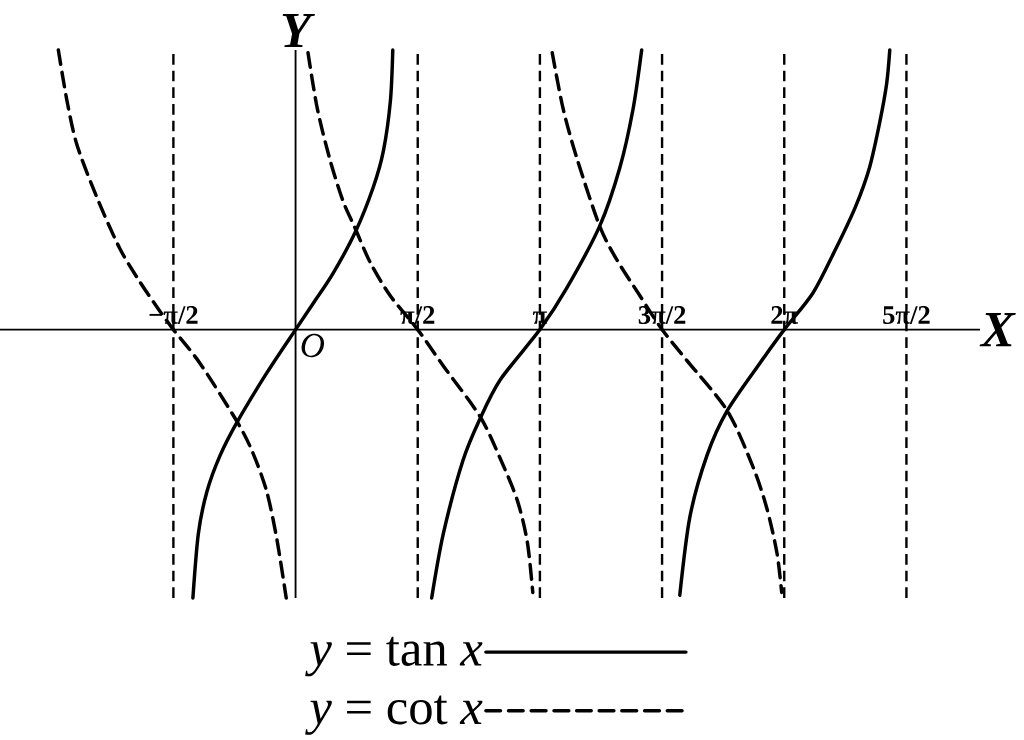  What do you see at coordinates (906, 315) in the screenshot?
I see `x-tick-label: 5π/2` at bounding box center [906, 315].